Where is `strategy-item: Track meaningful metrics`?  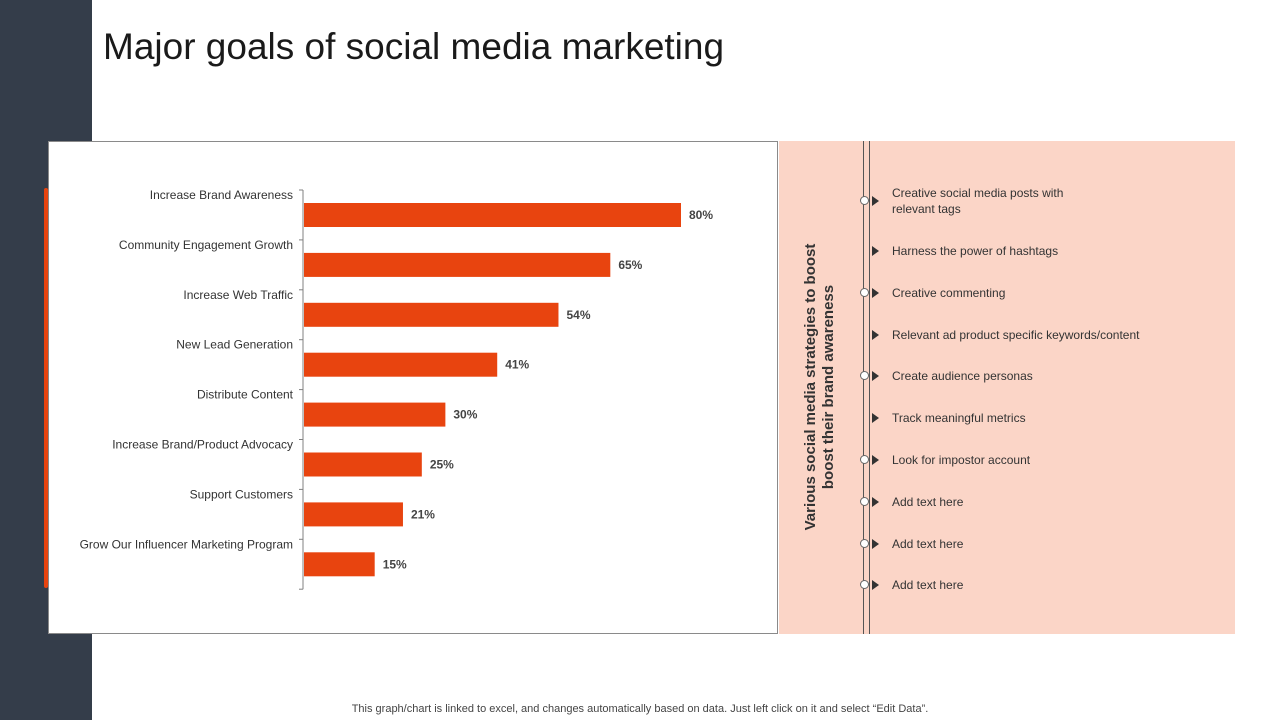 strategy-item: Track meaningful metrics is located at coordinates (1038, 418).